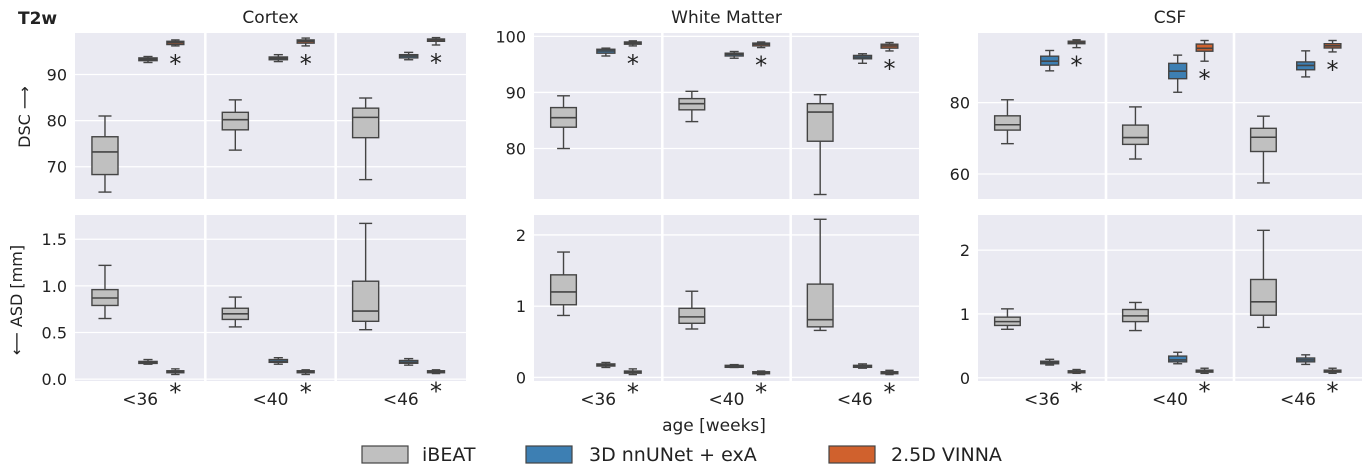 The height and width of the screenshot is (465, 1370). What do you see at coordinates (946, 454) in the screenshot?
I see `legend-label-vinna: 2.5D VINNA` at bounding box center [946, 454].